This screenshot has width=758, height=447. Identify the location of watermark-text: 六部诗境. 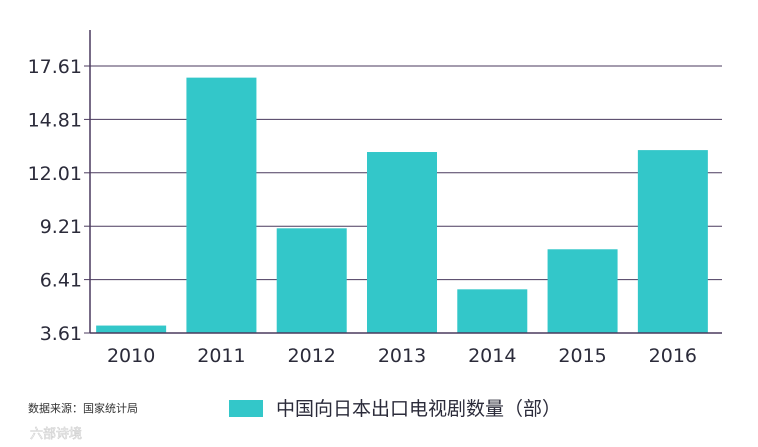
(56, 434).